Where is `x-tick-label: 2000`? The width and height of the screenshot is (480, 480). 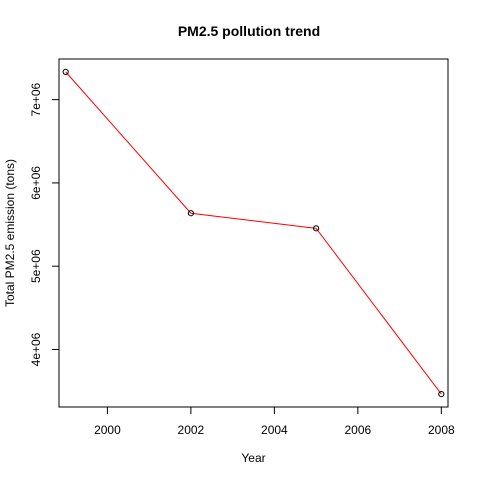 x-tick-label: 2000 is located at coordinates (107, 430).